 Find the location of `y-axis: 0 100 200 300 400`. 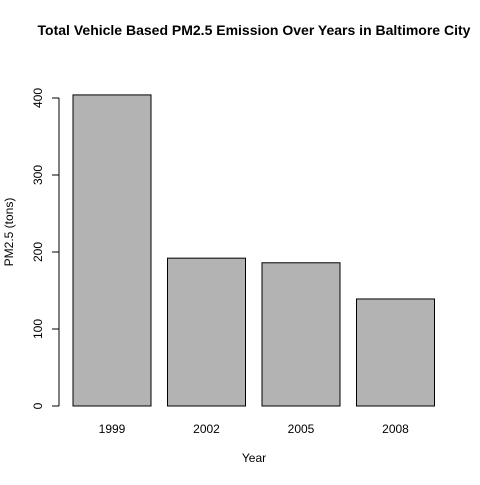

y-axis: 0 100 200 300 400 is located at coordinates (45, 248).